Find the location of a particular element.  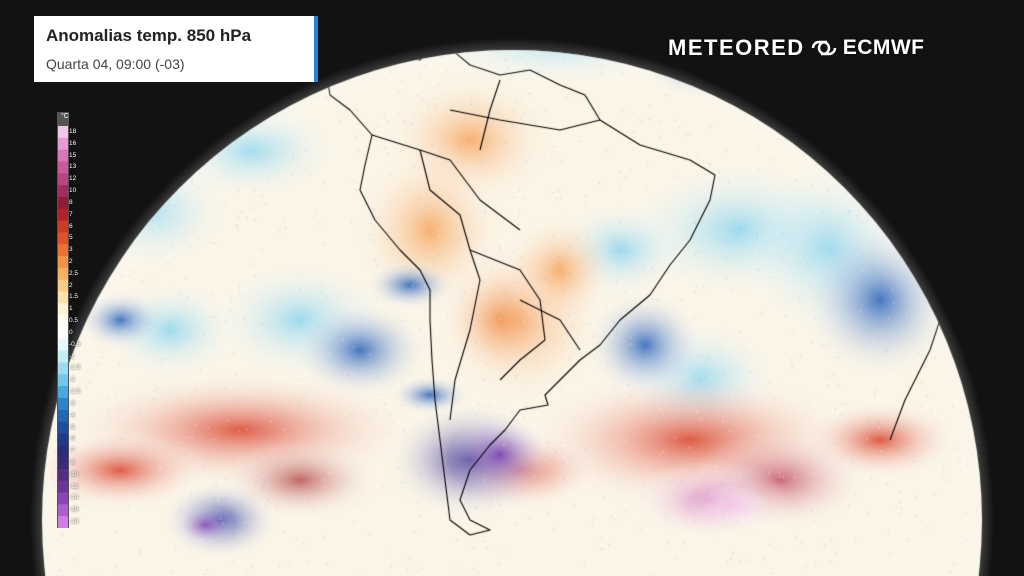

legend-value: 13 is located at coordinates (72, 167).